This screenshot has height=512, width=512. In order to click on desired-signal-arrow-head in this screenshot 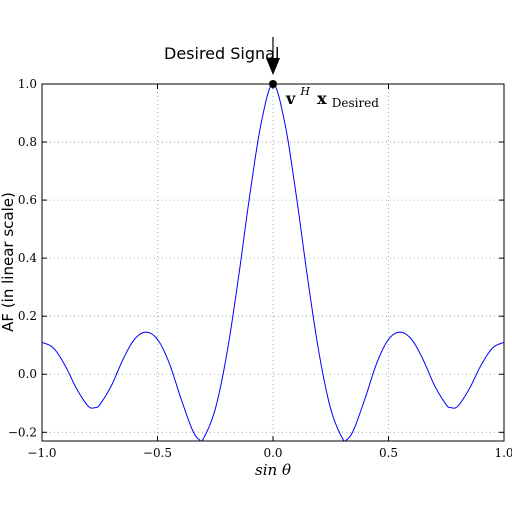, I will do `click(273, 66)`.